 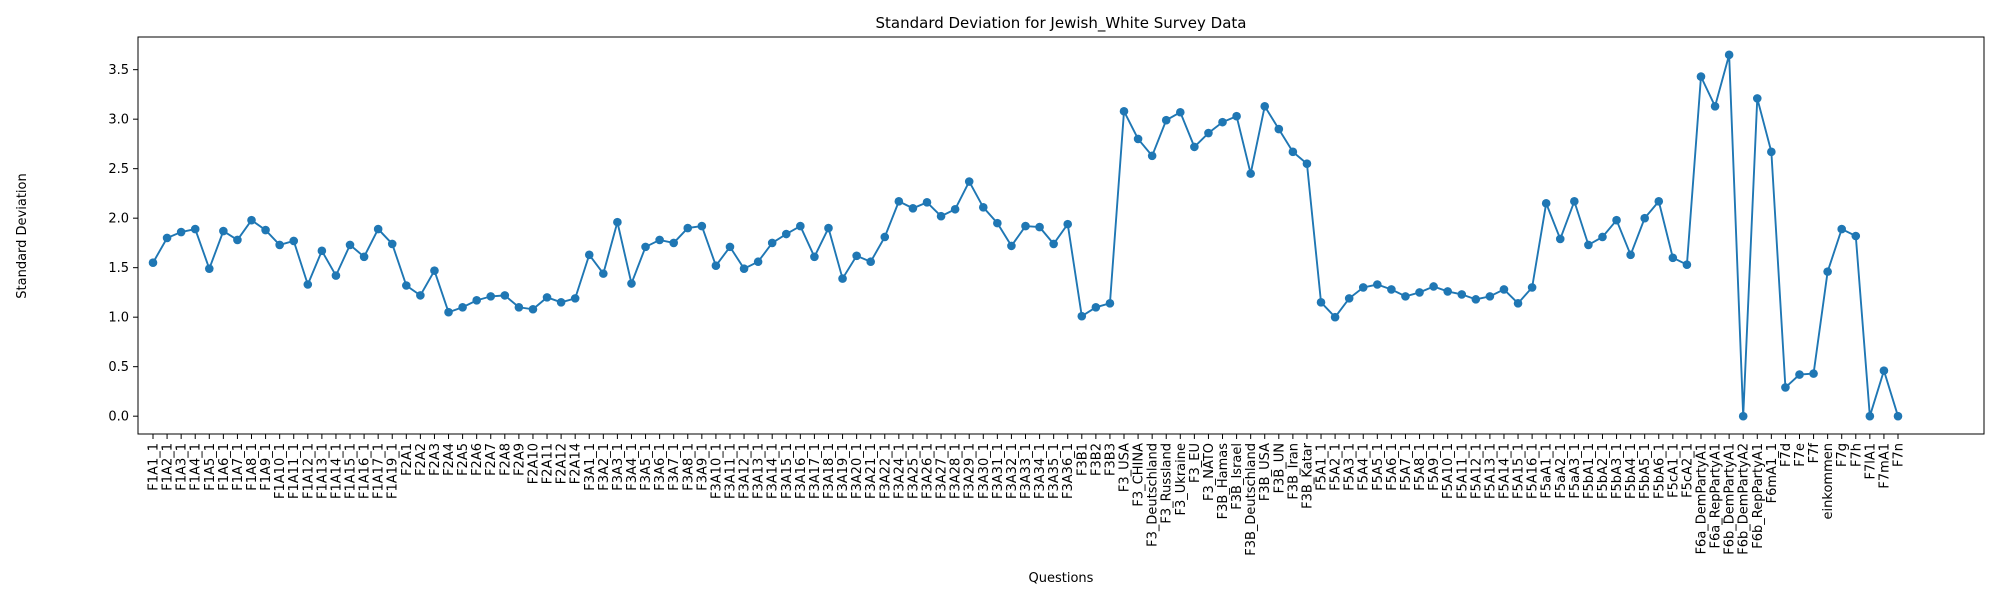 What do you see at coordinates (280, 471) in the screenshot?
I see `x-tick-label: F1A10_1` at bounding box center [280, 471].